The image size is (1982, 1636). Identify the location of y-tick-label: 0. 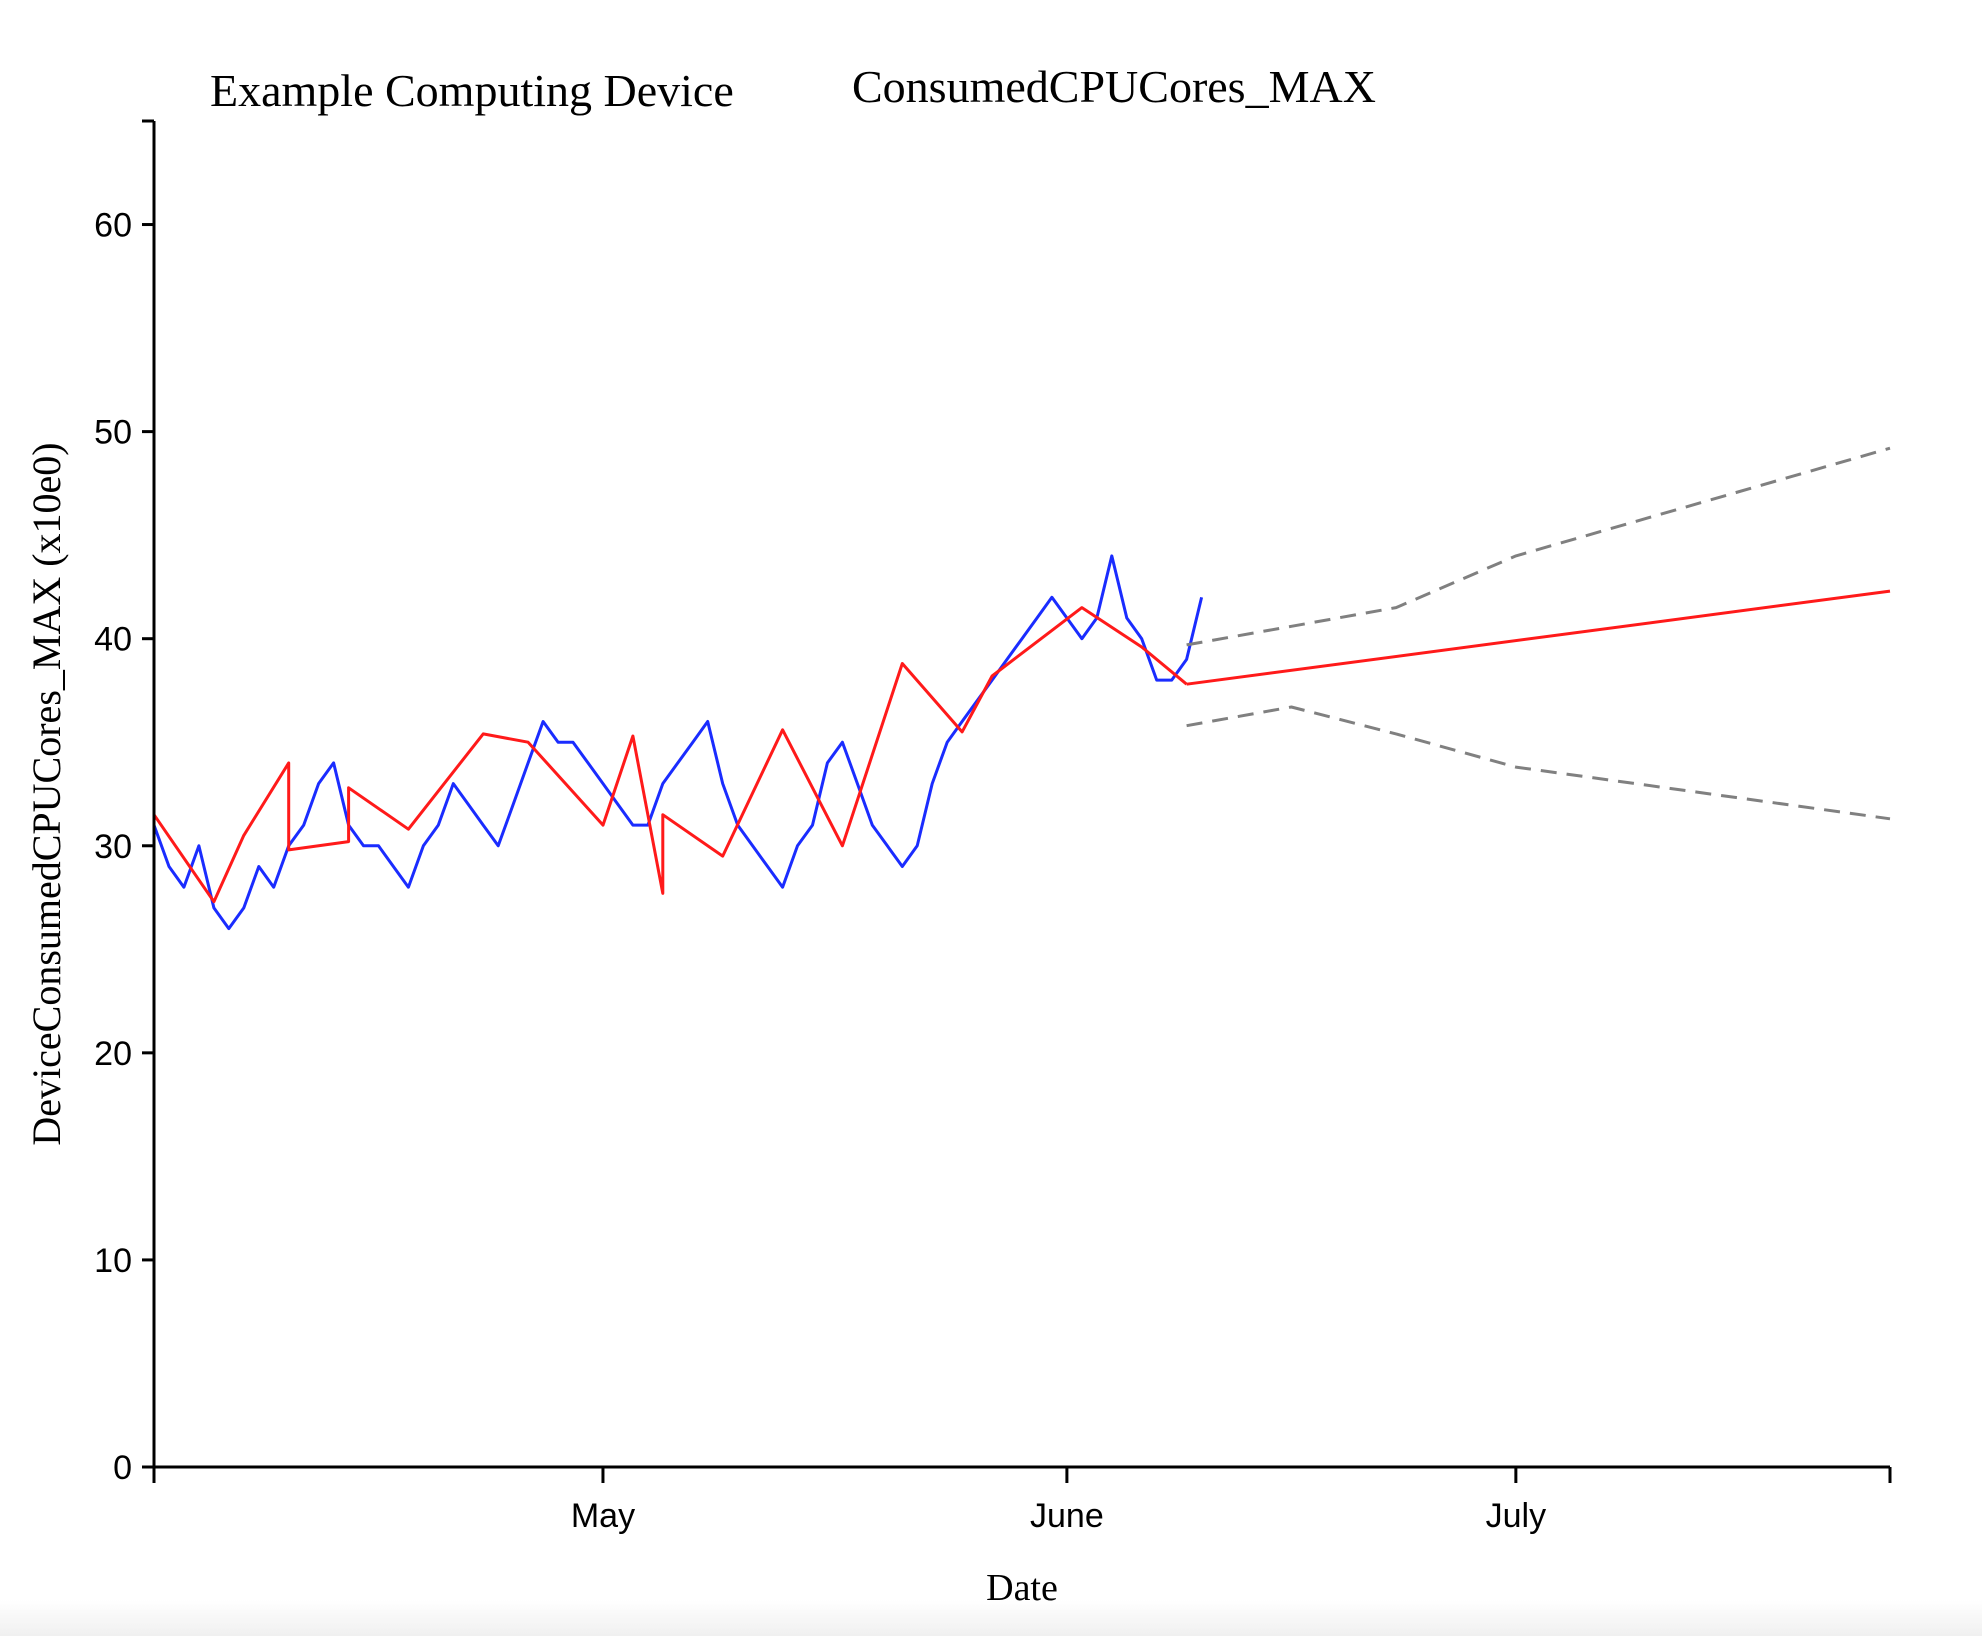
(122, 1468).